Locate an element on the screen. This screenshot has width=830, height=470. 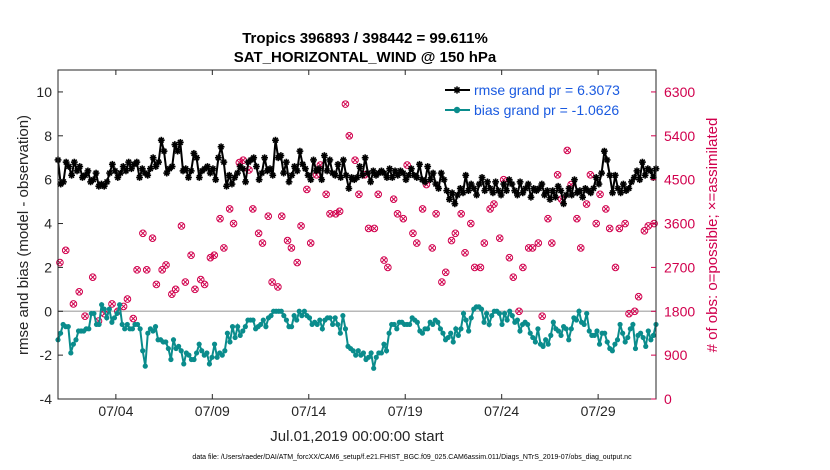
legend-rmse-star is located at coordinates (457, 90).